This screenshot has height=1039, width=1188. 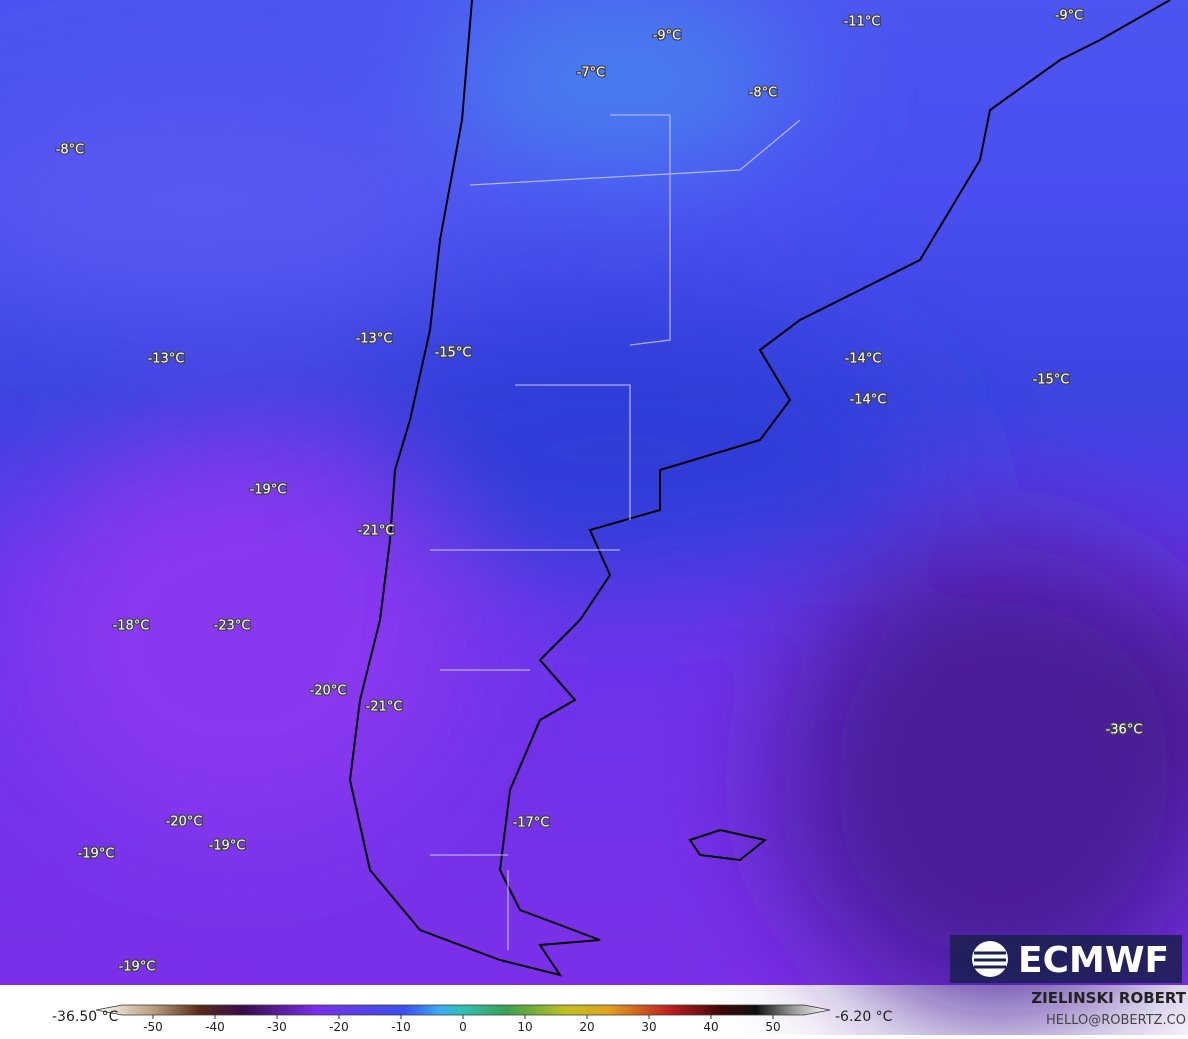 What do you see at coordinates (591, 73) in the screenshot?
I see `temp-label: -7°C` at bounding box center [591, 73].